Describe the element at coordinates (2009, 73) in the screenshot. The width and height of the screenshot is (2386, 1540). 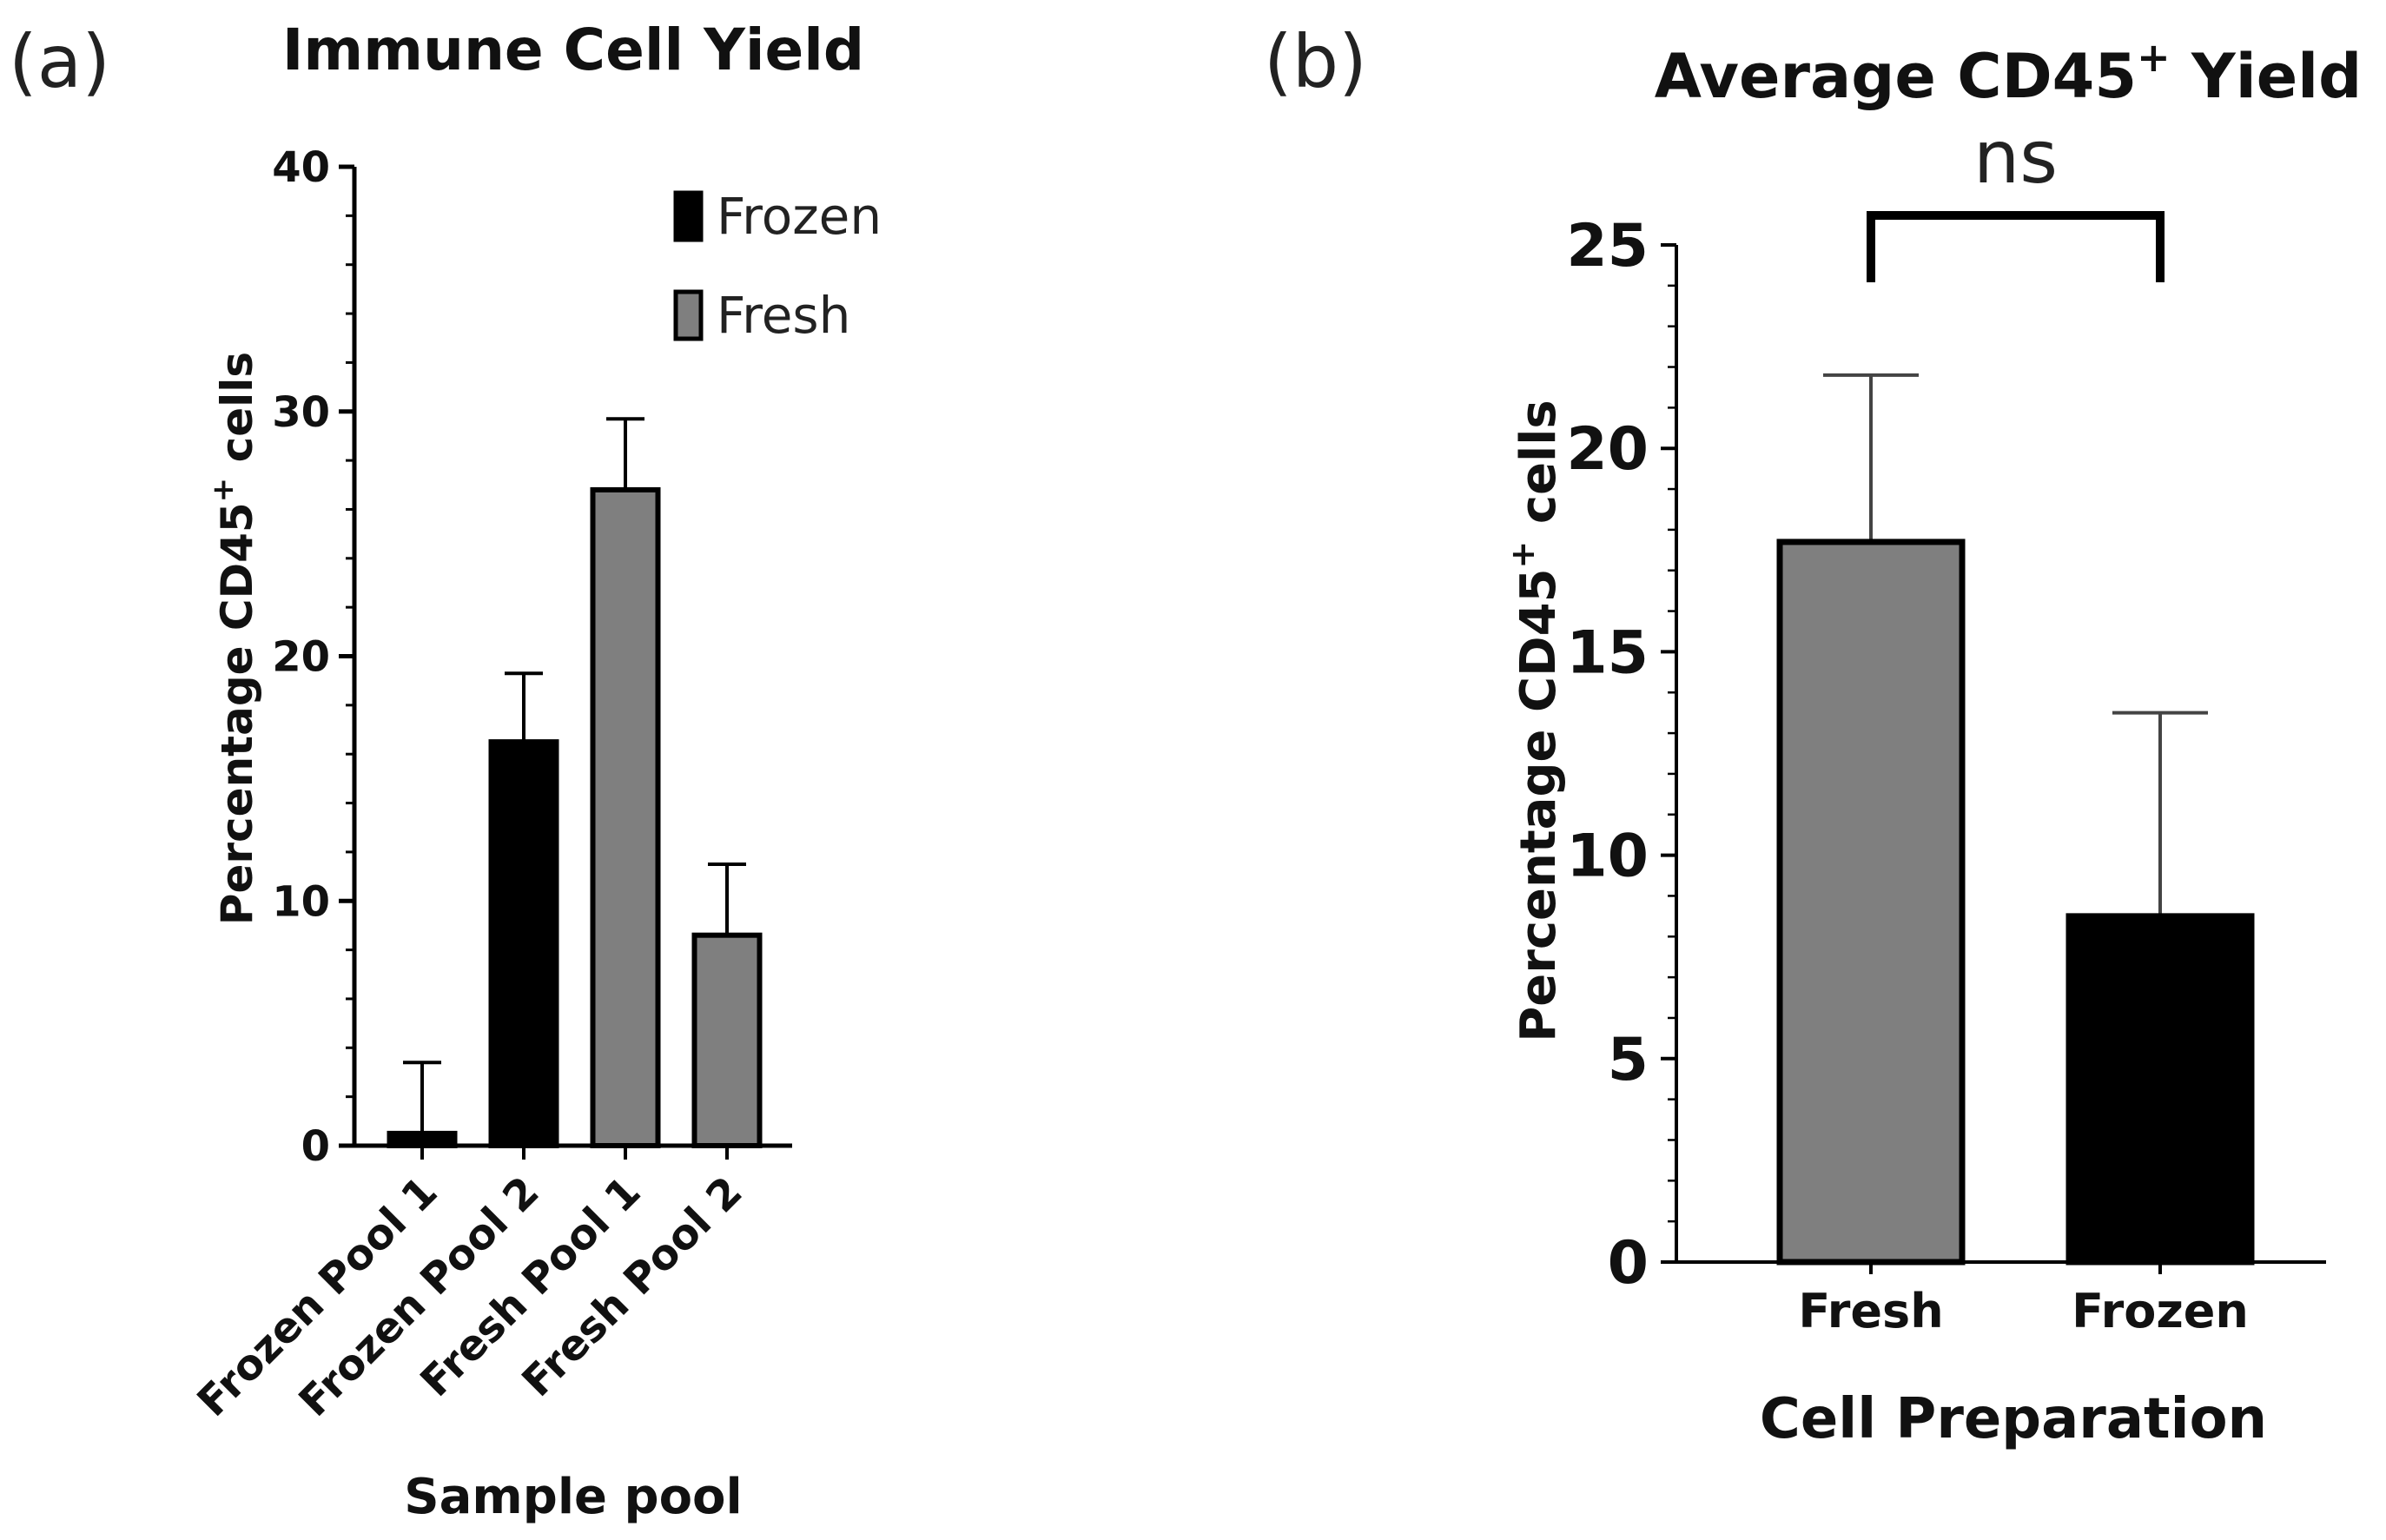
I see `panel-b-title: Average CD45+ Yield` at that location.